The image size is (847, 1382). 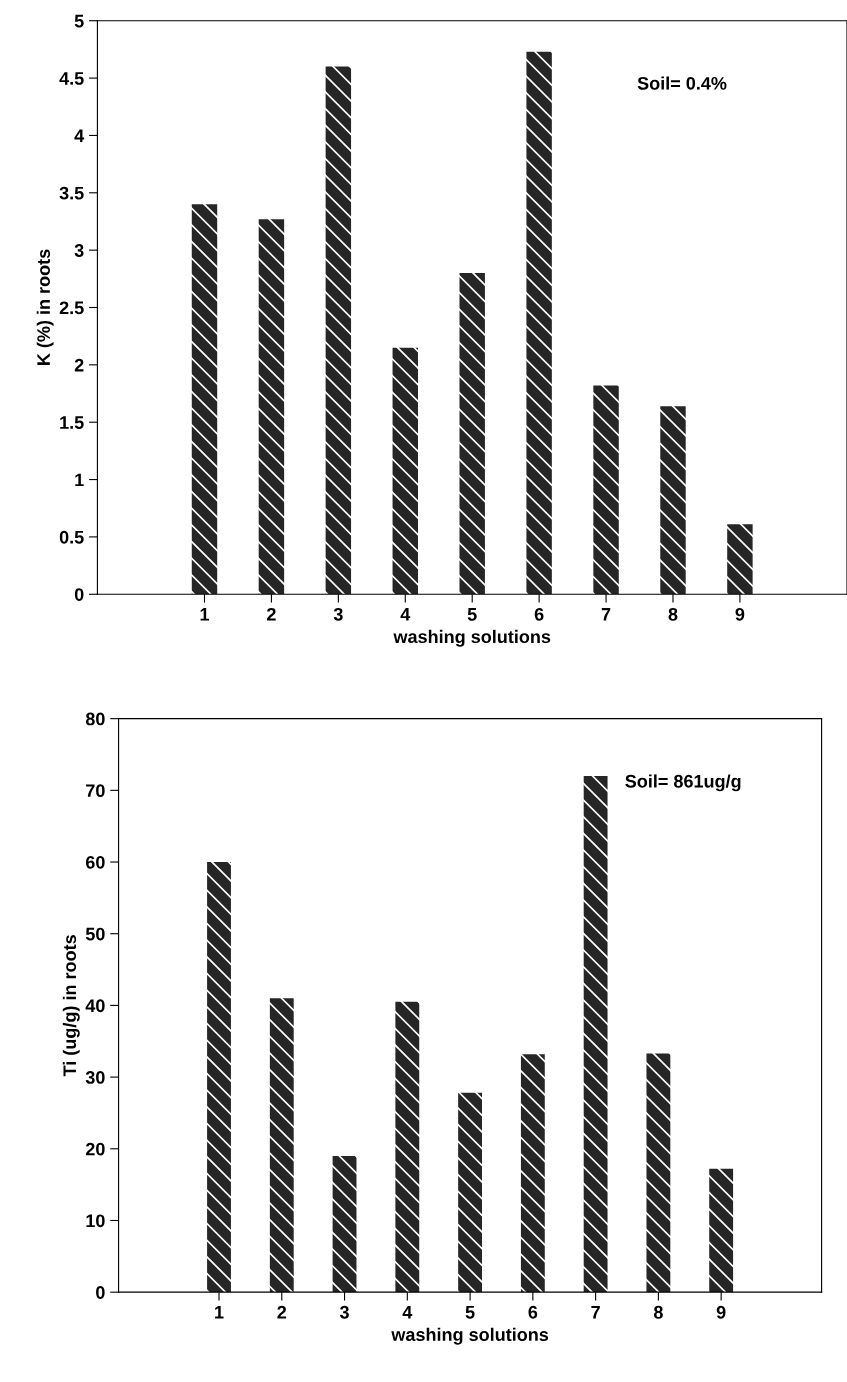 I want to click on y-tick-label: 70, so click(x=95, y=791).